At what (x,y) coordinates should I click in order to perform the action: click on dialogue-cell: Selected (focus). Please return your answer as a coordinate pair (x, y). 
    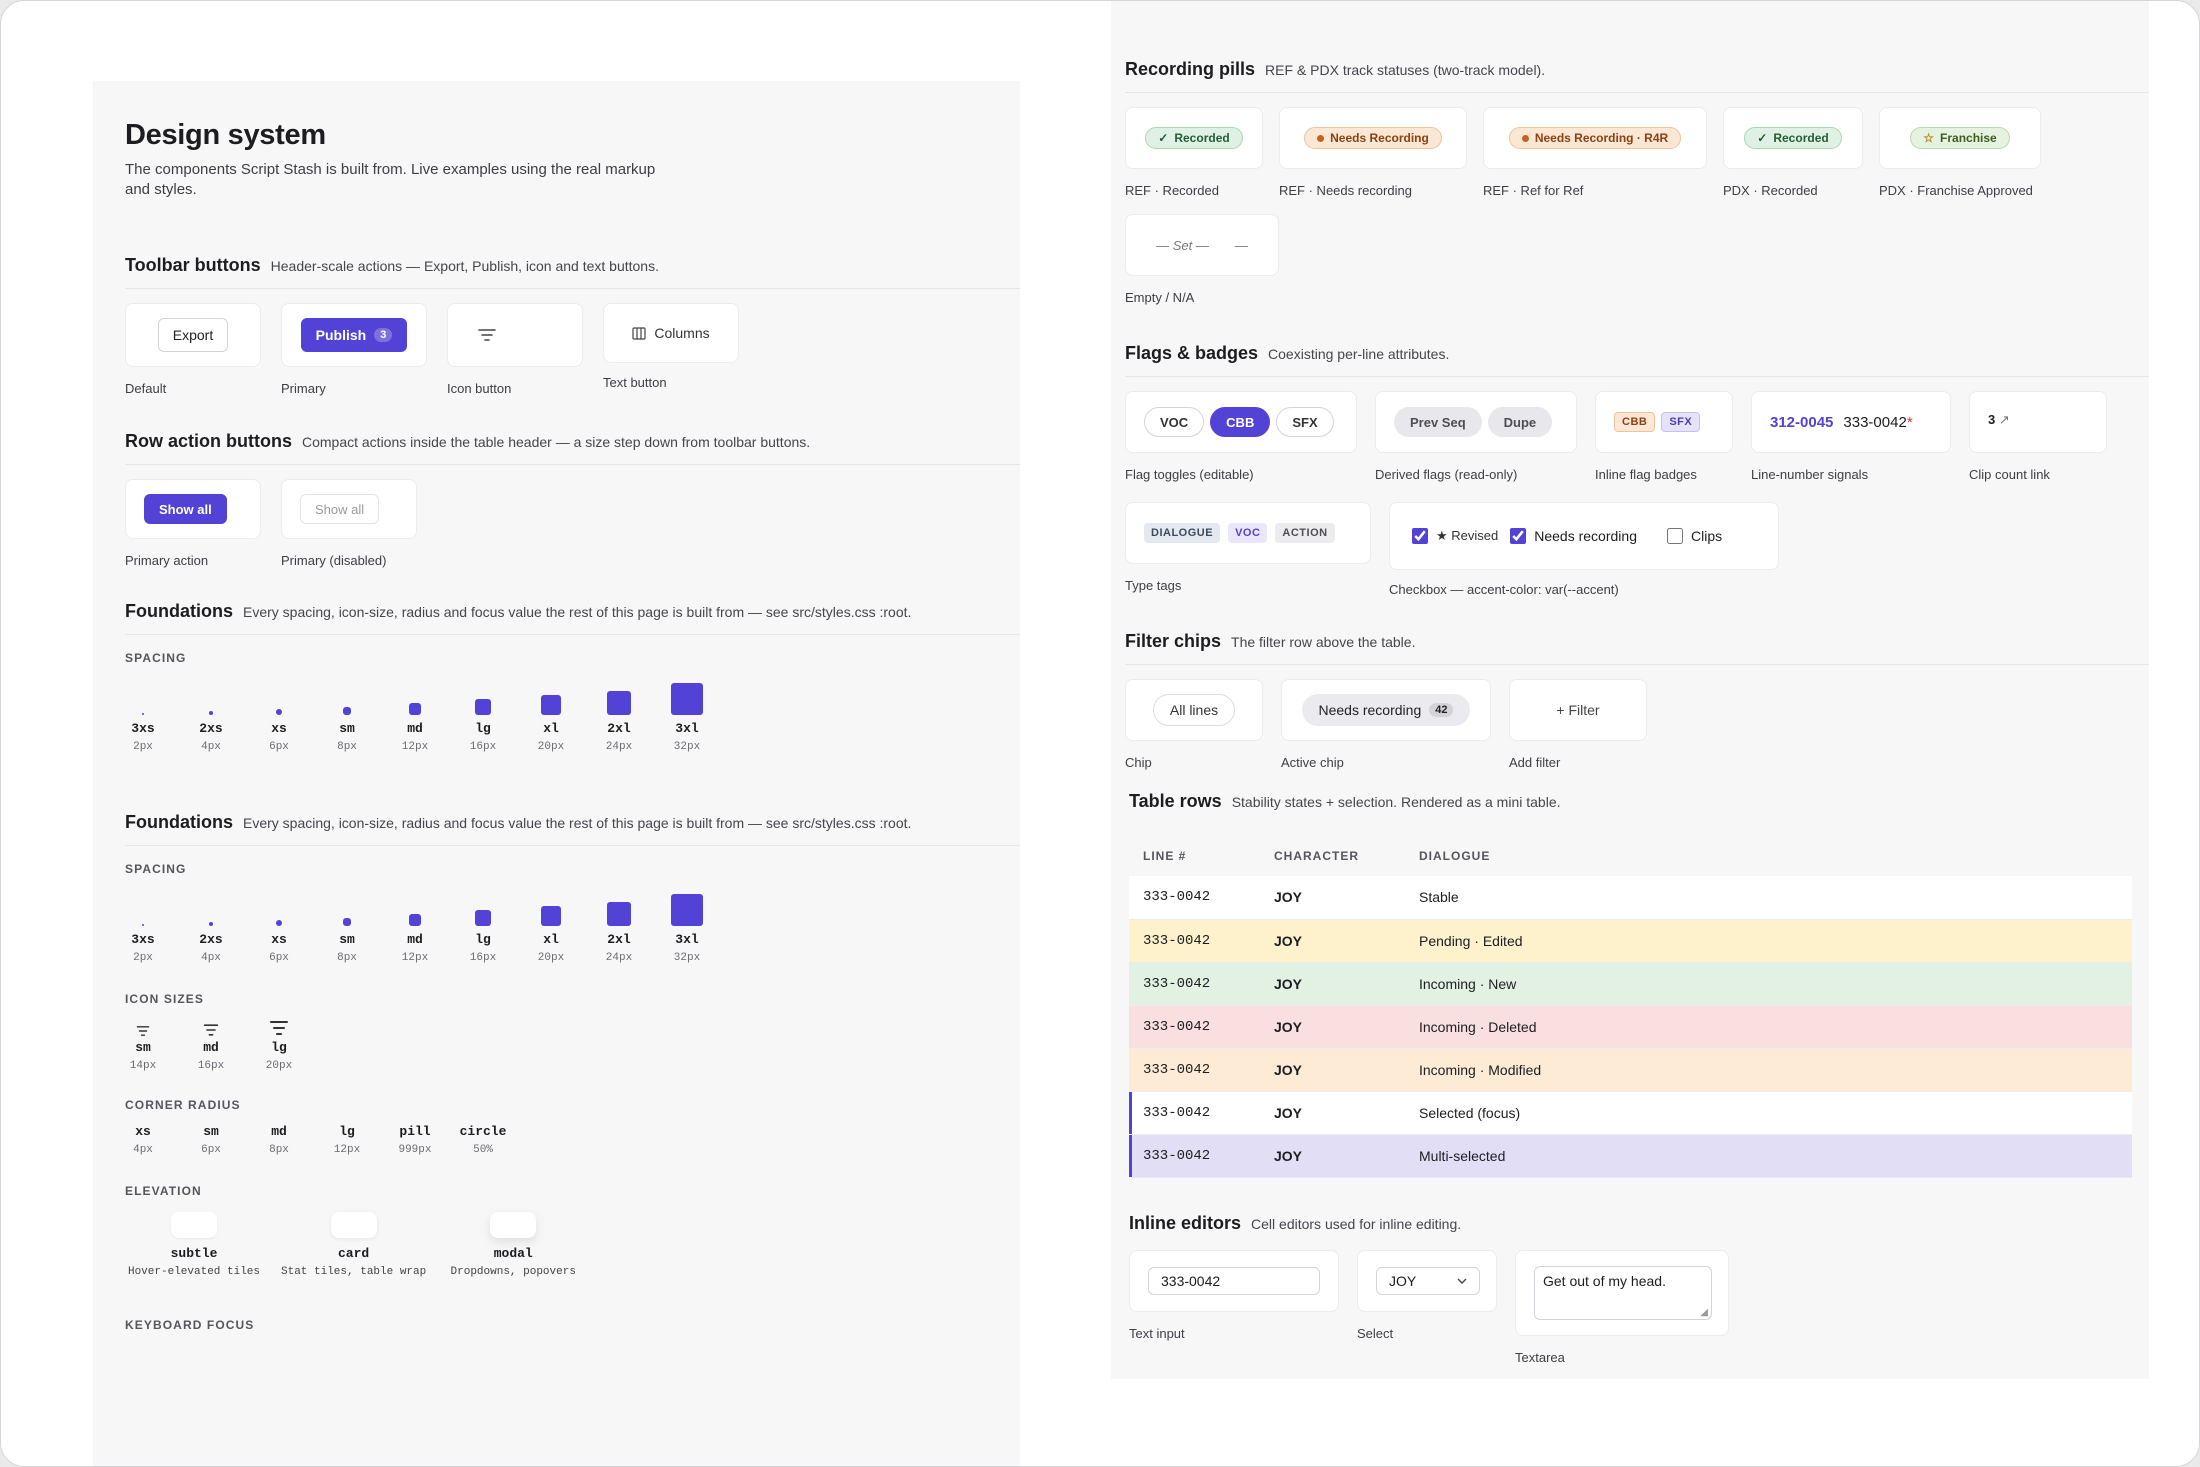
    Looking at the image, I should click on (1775, 1113).